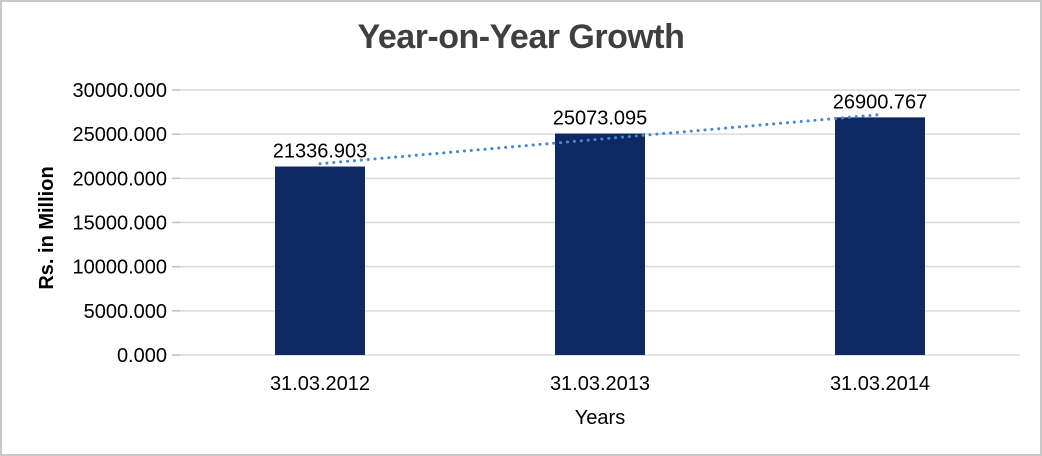 This screenshot has width=1042, height=456. I want to click on x-tick-label: 31.03.2012, so click(320, 384).